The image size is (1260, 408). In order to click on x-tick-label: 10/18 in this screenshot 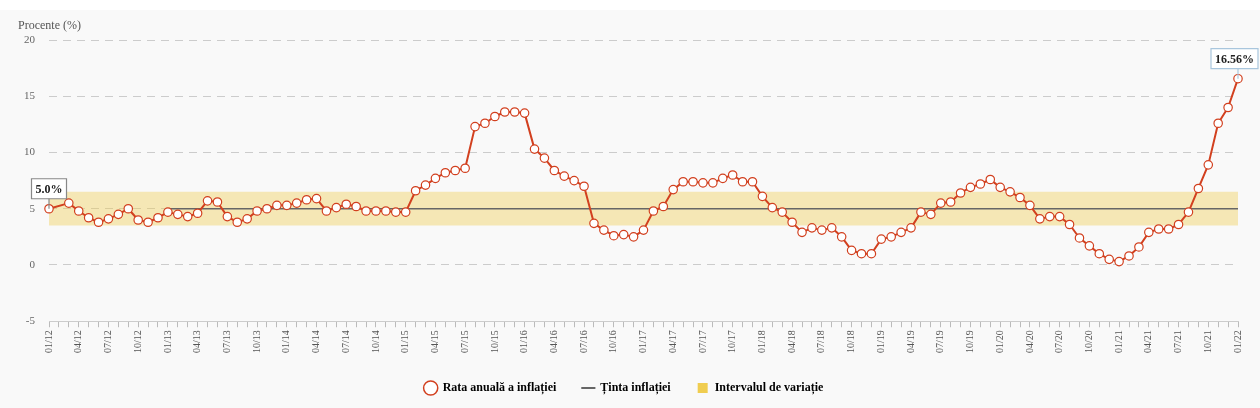, I will do `click(851, 341)`.